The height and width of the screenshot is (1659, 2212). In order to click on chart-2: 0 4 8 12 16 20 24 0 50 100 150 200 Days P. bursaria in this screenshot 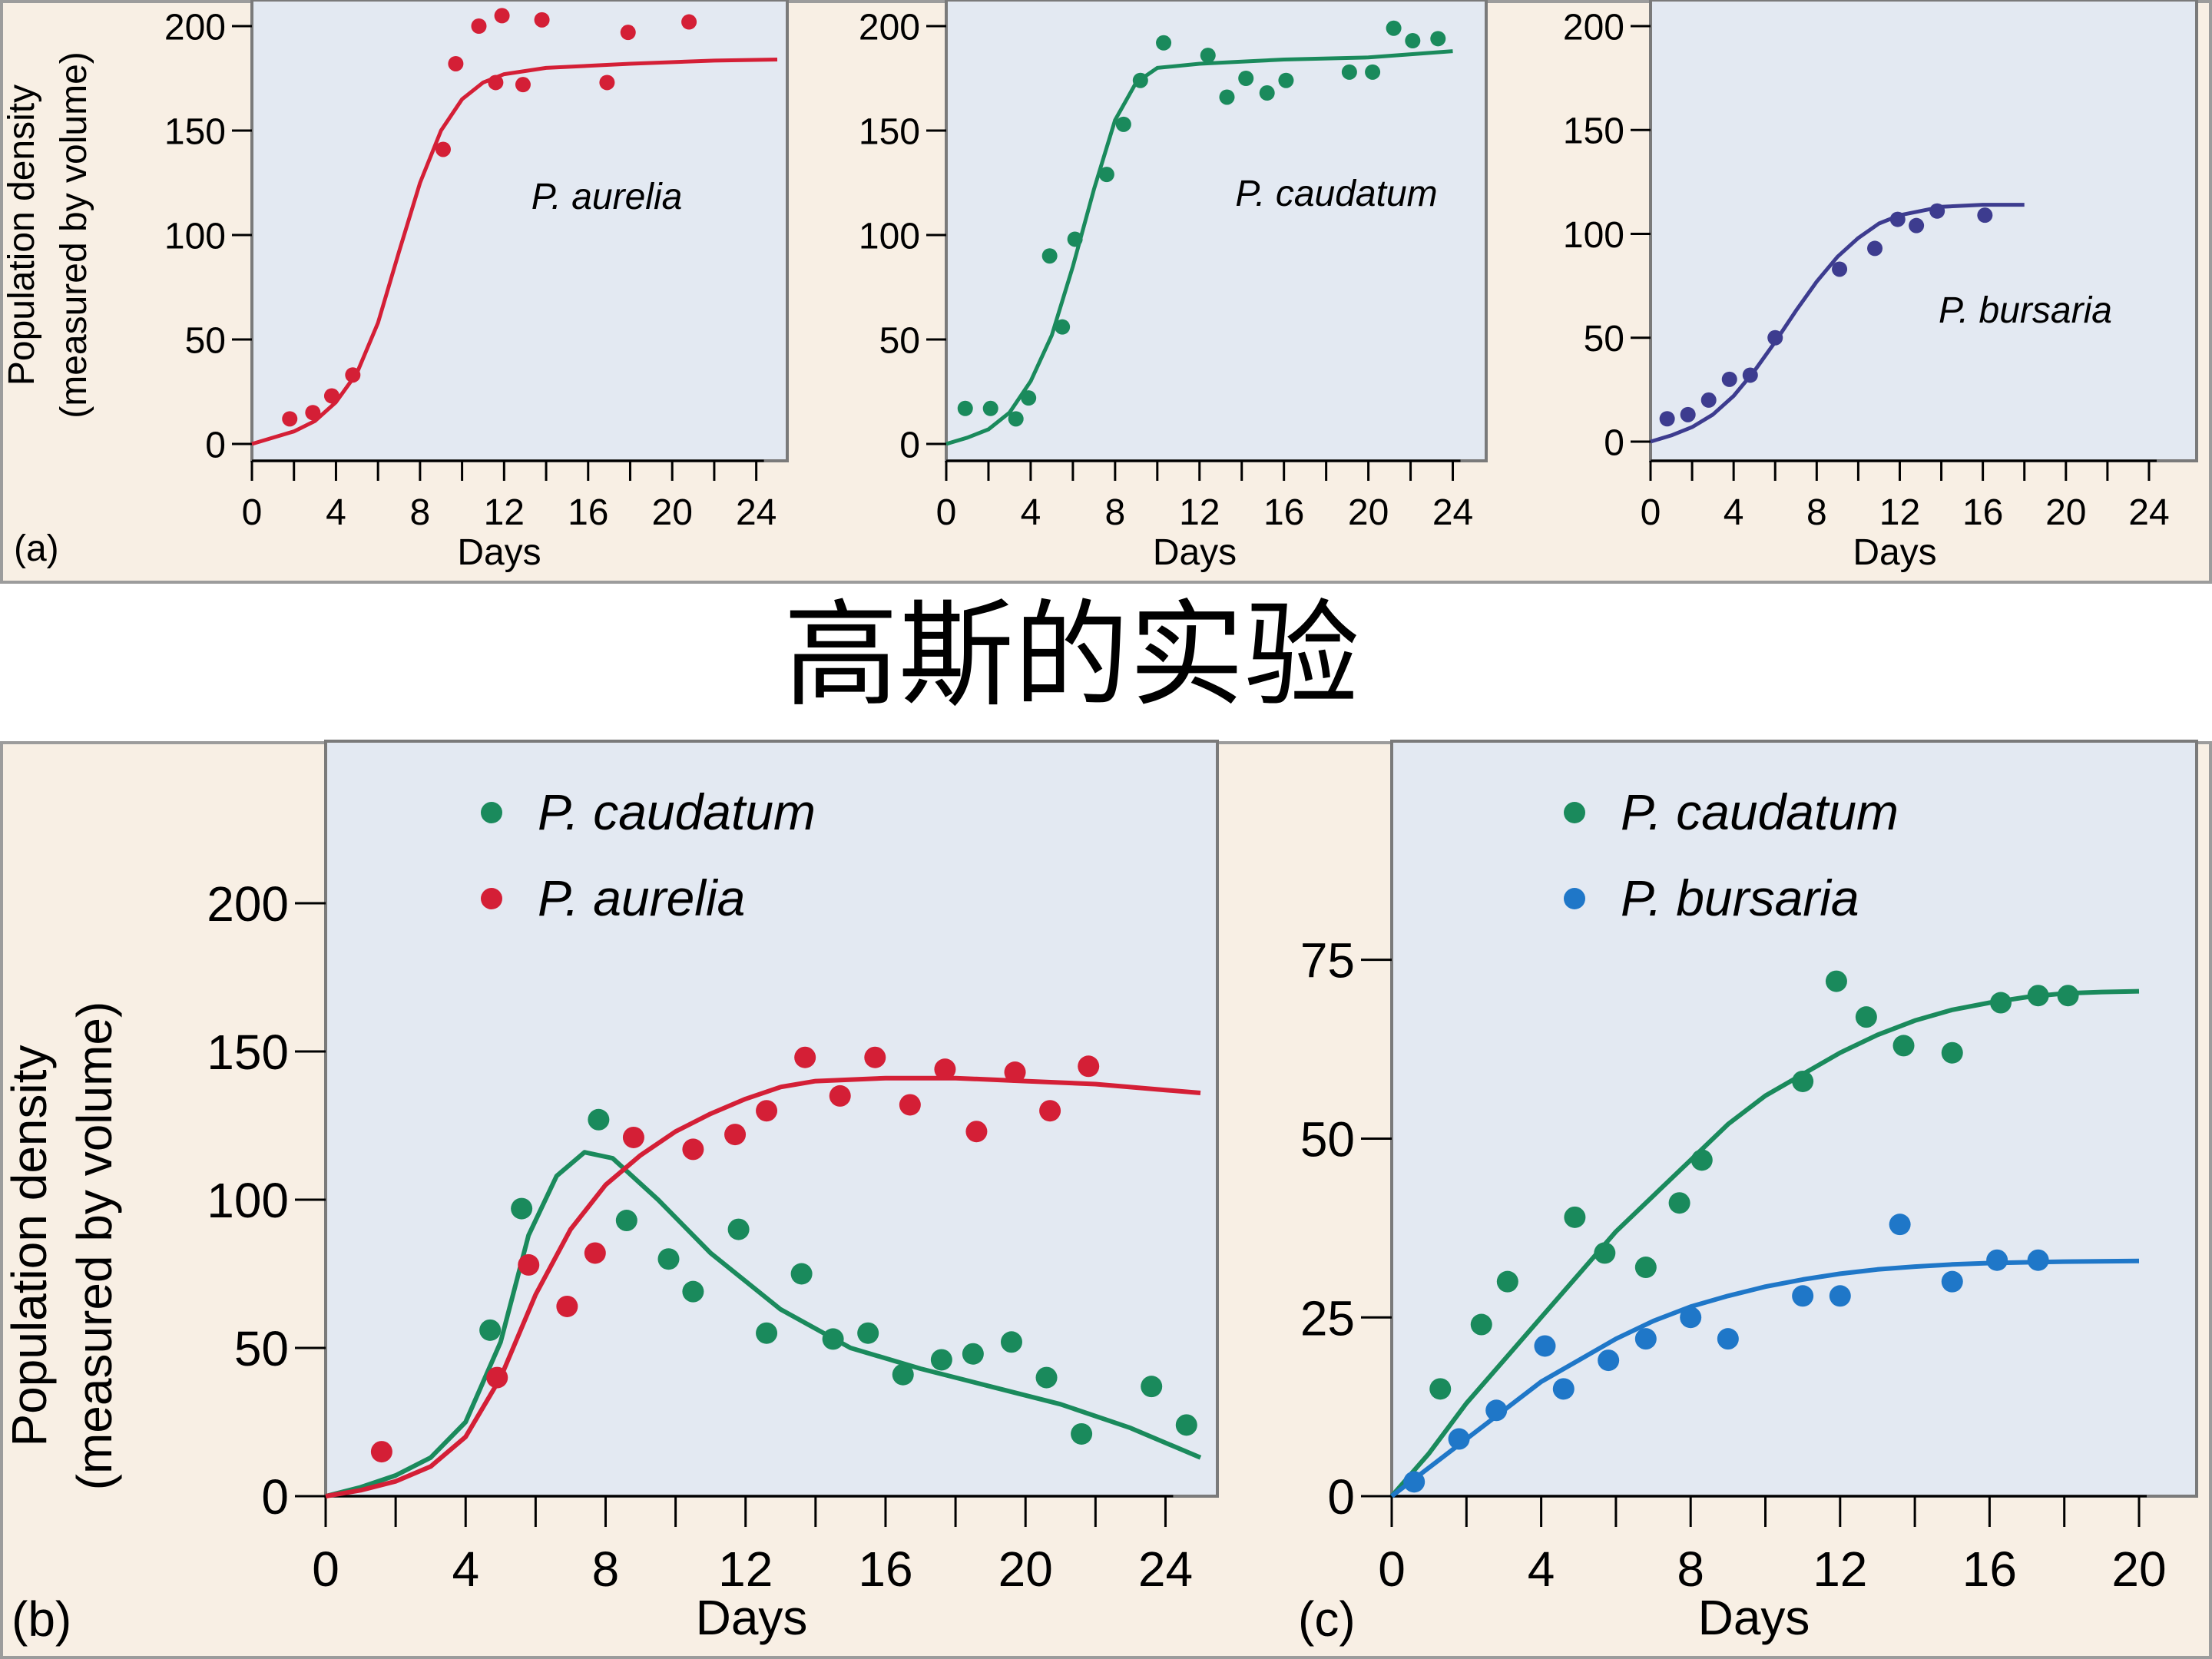, I will do `click(1881, 287)`.